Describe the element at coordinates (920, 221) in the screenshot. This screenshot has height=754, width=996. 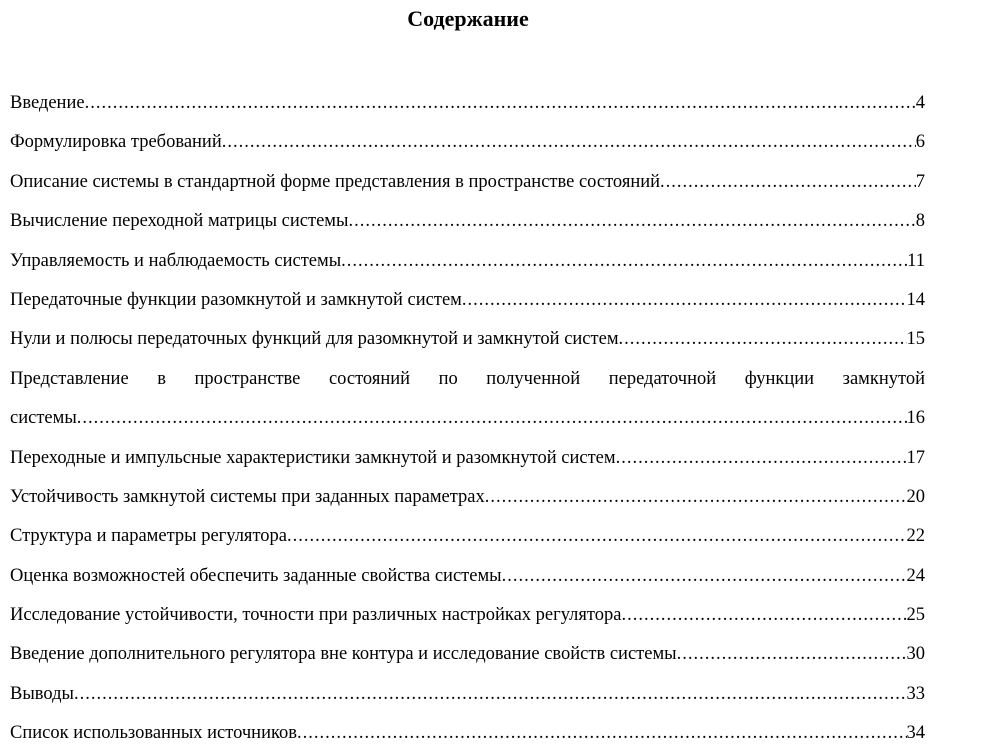
I see `toc-entry-page: 8` at that location.